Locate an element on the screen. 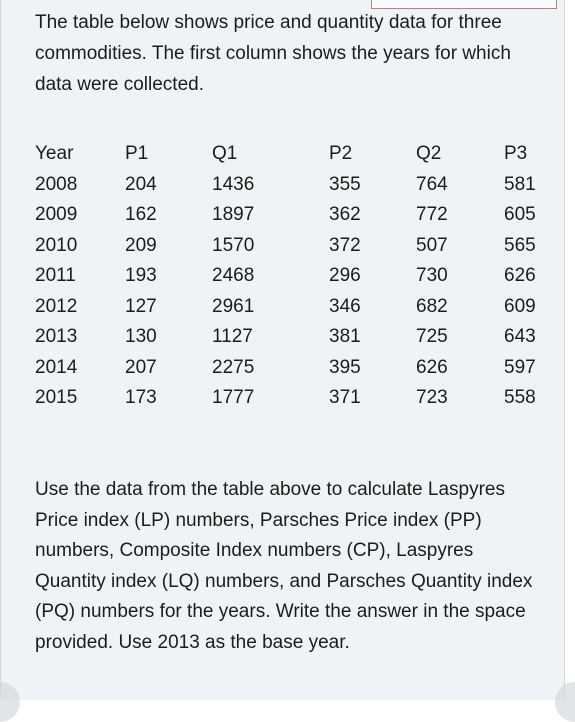 Image resolution: width=575 pixels, height=722 pixels. table-row: 2010 209 1570 372 507 565 is located at coordinates (294, 246).